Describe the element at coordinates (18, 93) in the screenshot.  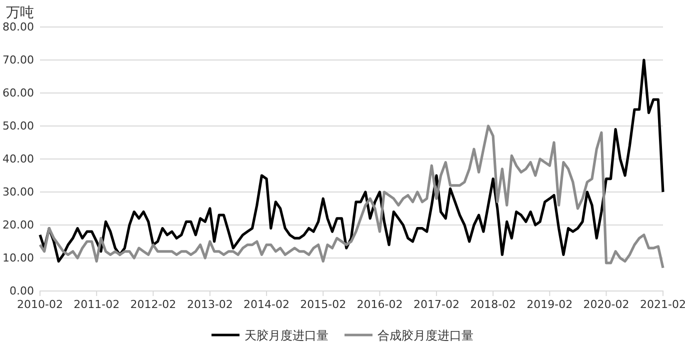
I see `y-tick-label: 60.00` at that location.